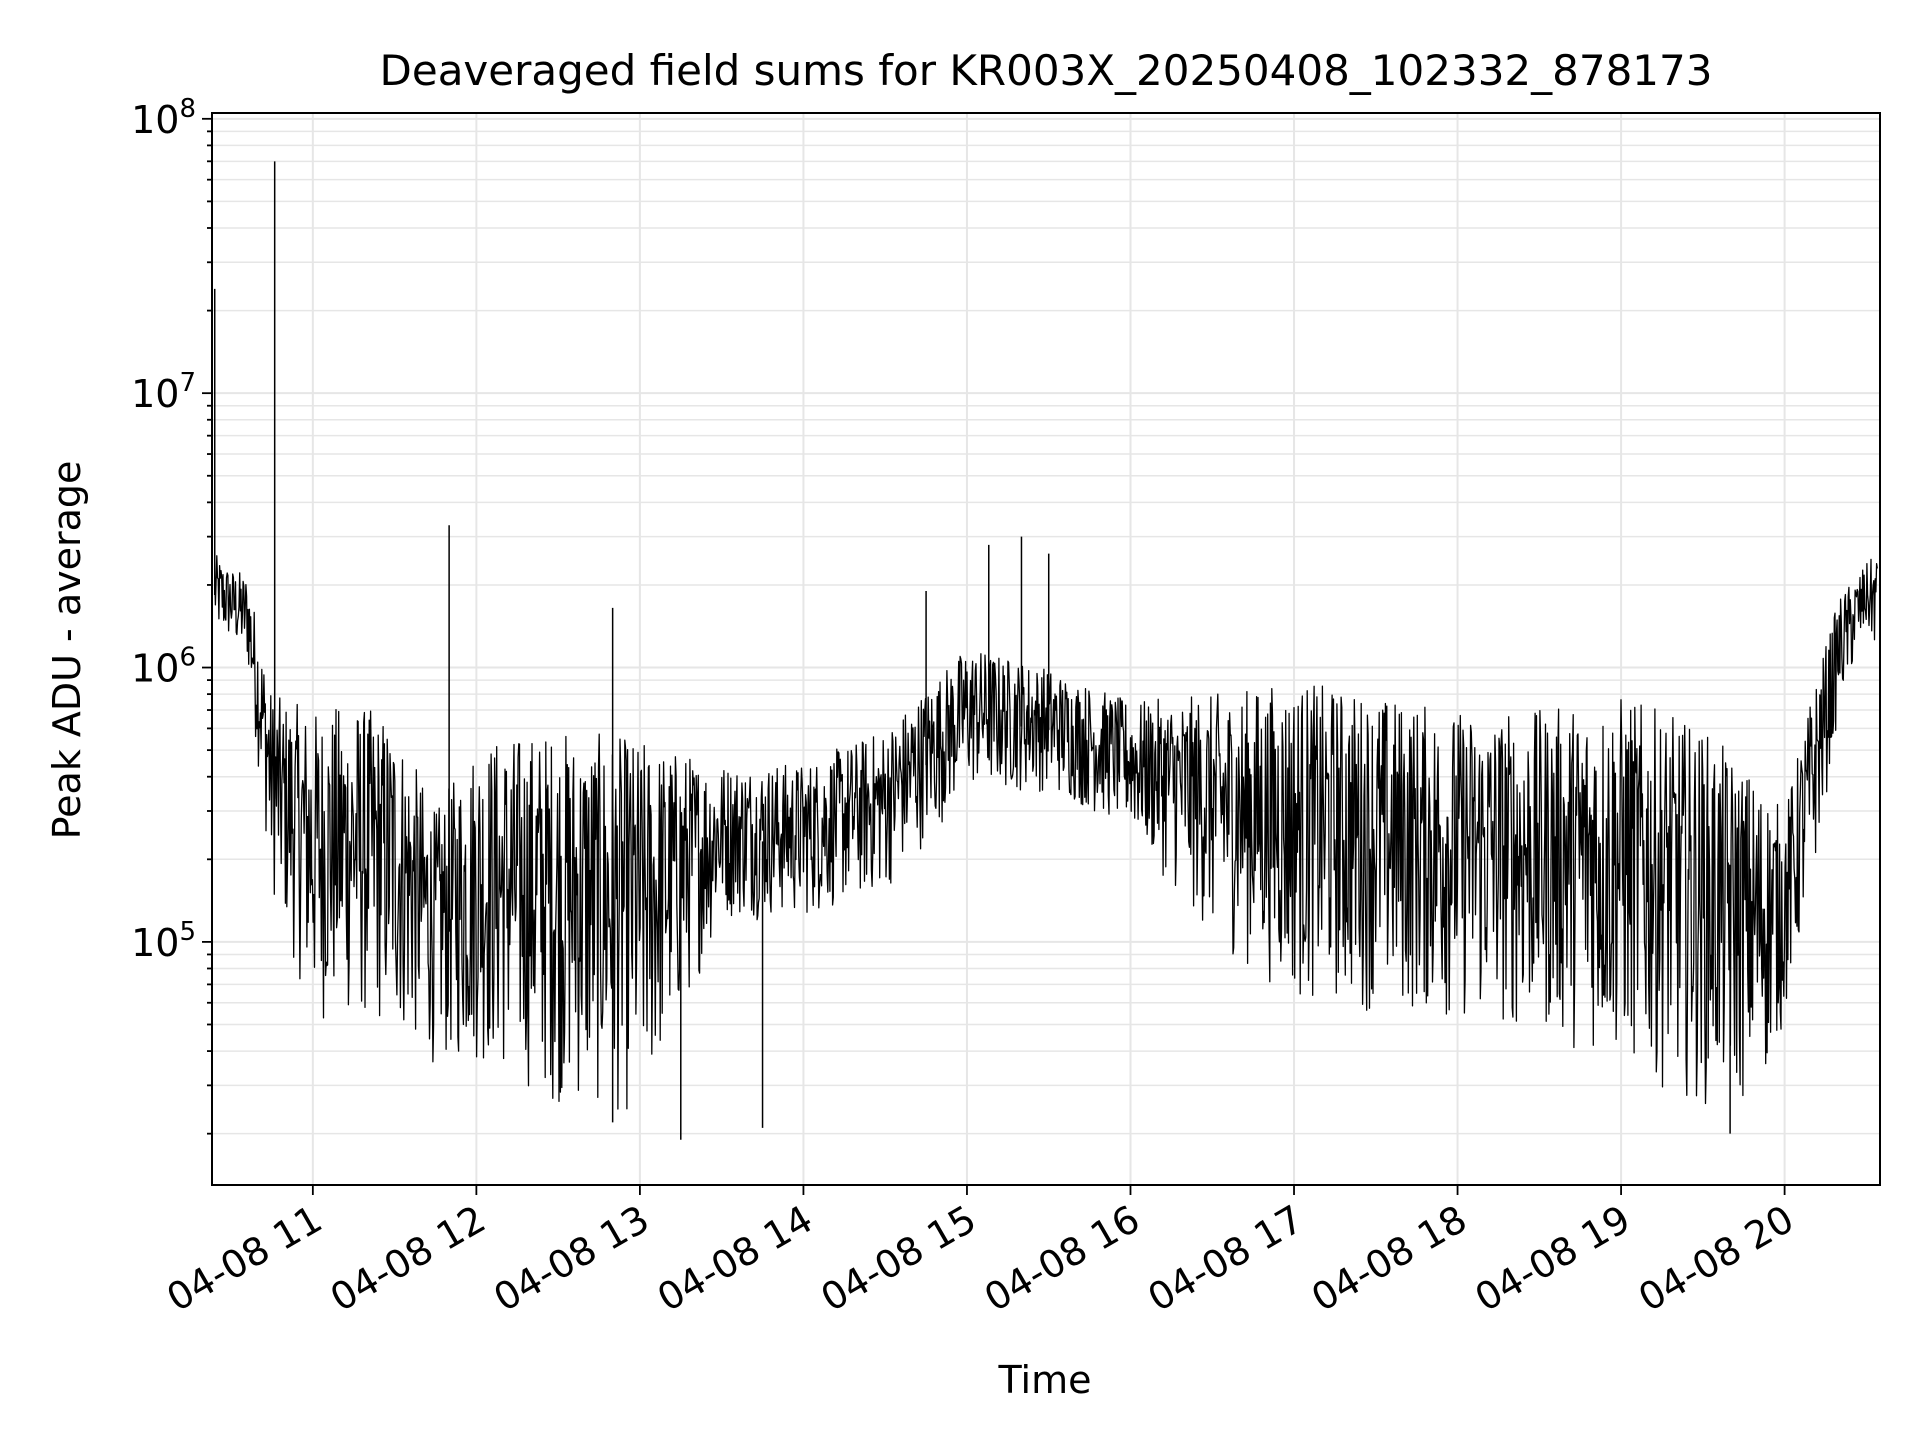  Describe the element at coordinates (163, 941) in the screenshot. I see `y-tick-label: 105` at that location.